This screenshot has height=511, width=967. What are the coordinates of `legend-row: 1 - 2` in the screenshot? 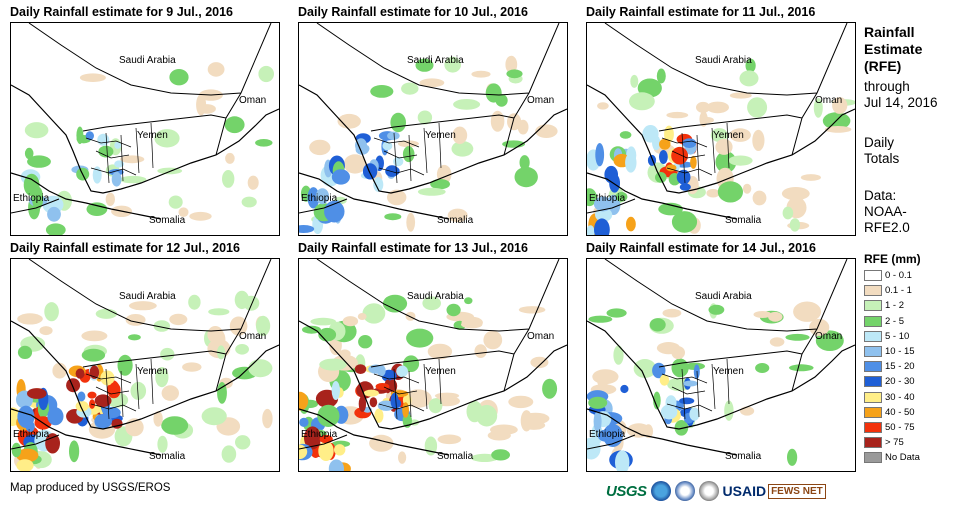 It's located at (892, 305).